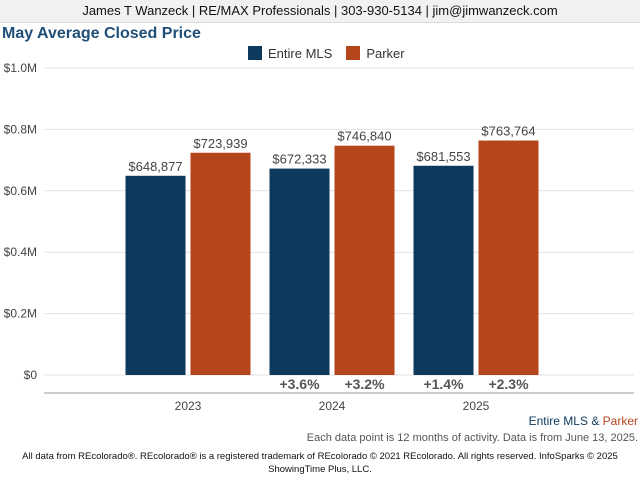  I want to click on legend-label-parker: Parker, so click(385, 53).